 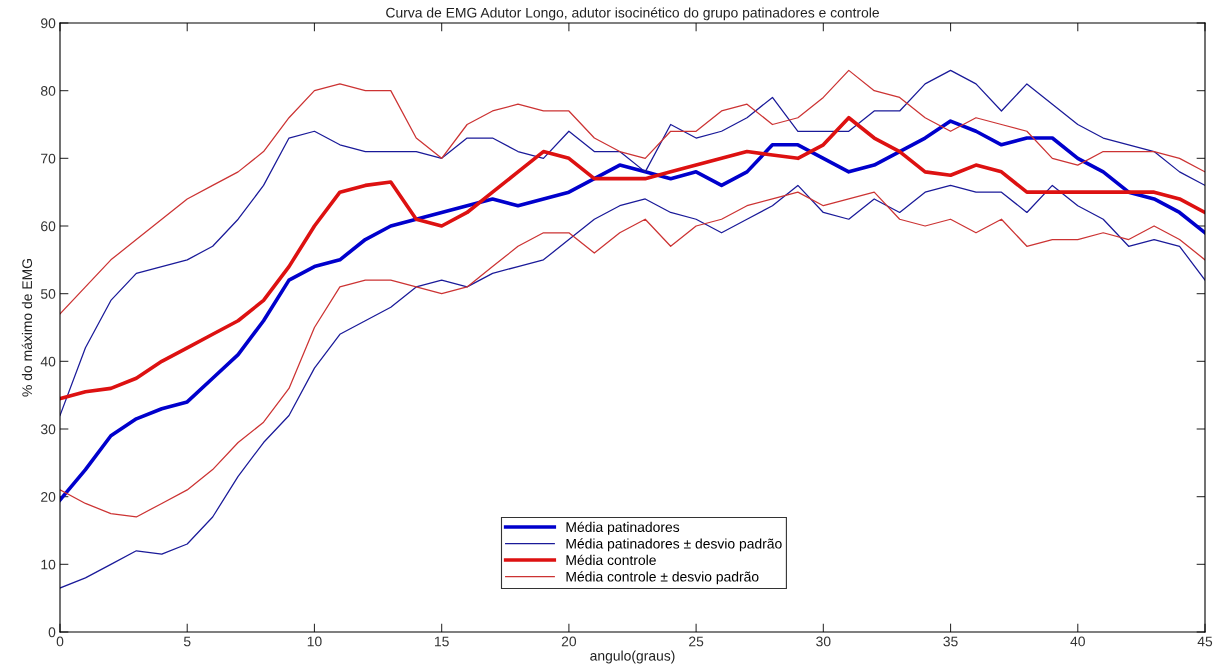 What do you see at coordinates (48, 361) in the screenshot?
I see `y-tick-label: 40` at bounding box center [48, 361].